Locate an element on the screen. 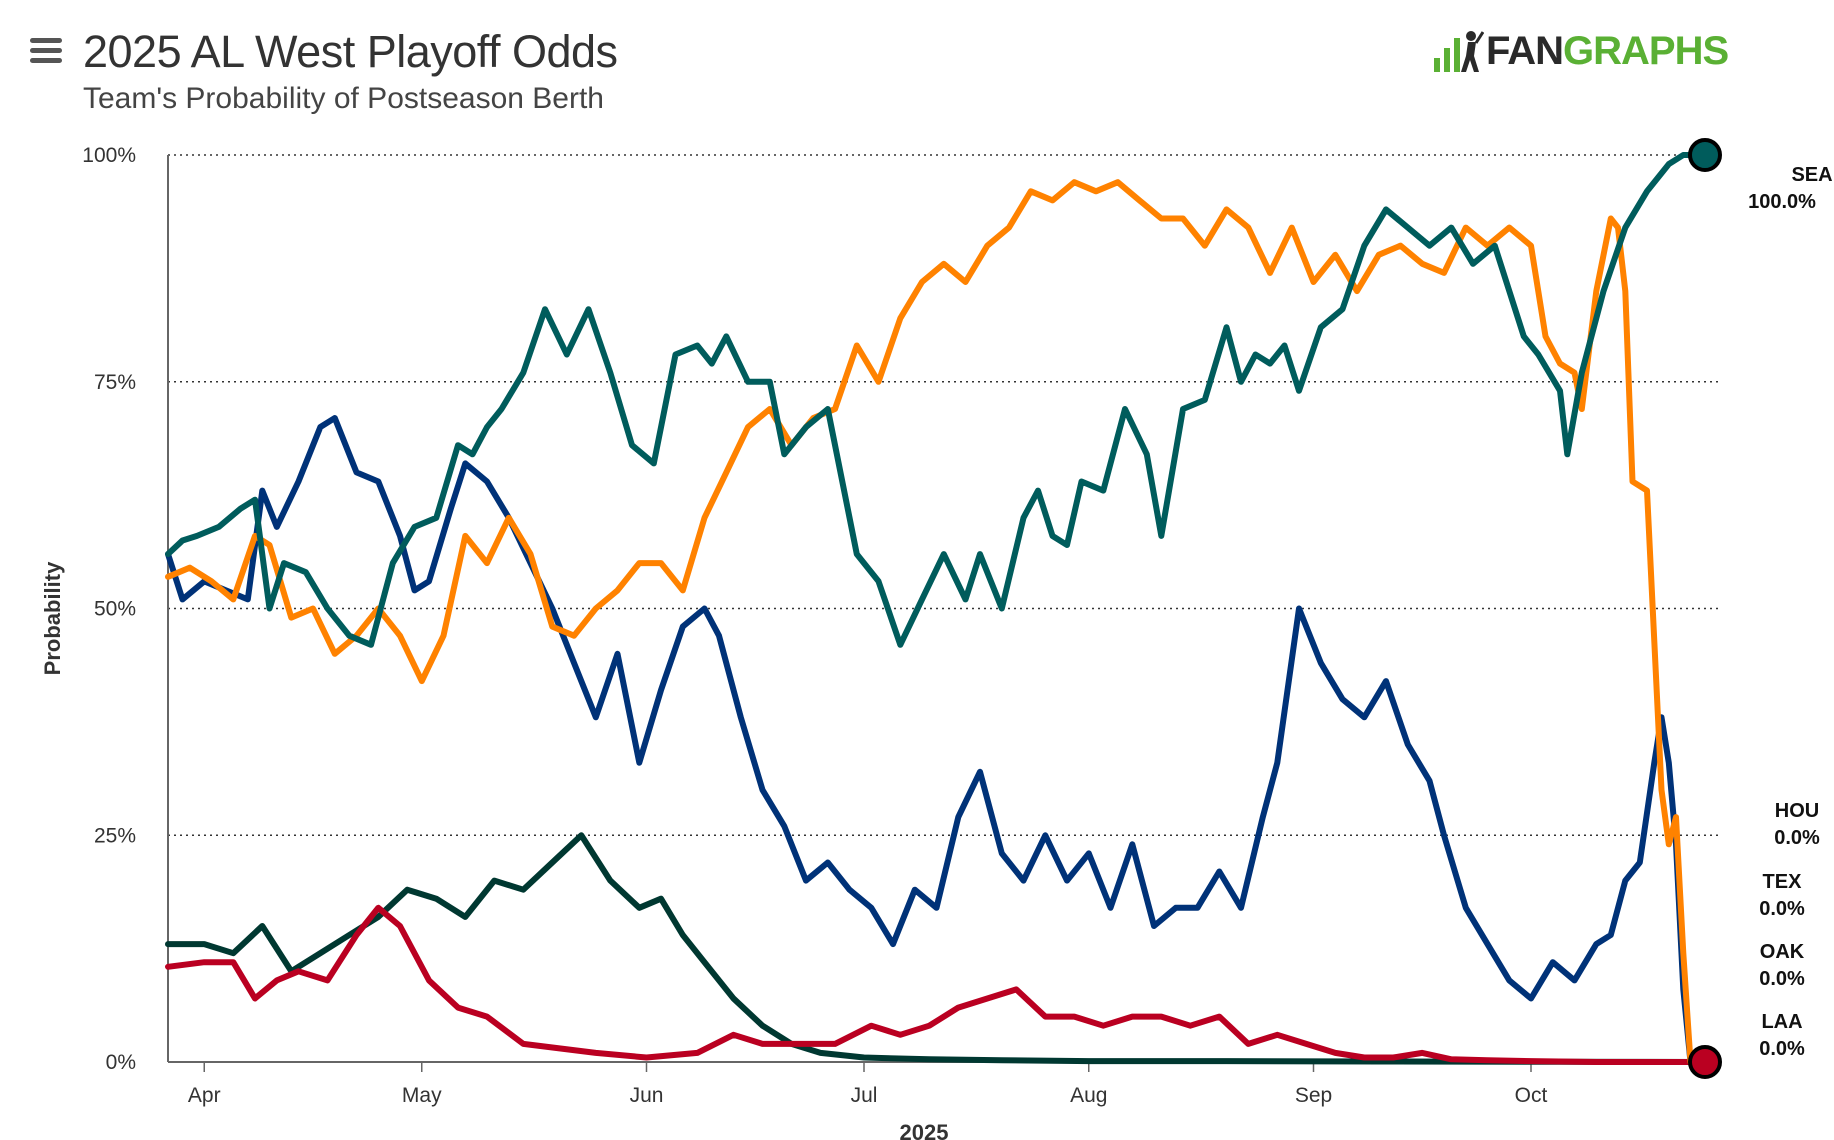  x-tick-label: May is located at coordinates (422, 1095).